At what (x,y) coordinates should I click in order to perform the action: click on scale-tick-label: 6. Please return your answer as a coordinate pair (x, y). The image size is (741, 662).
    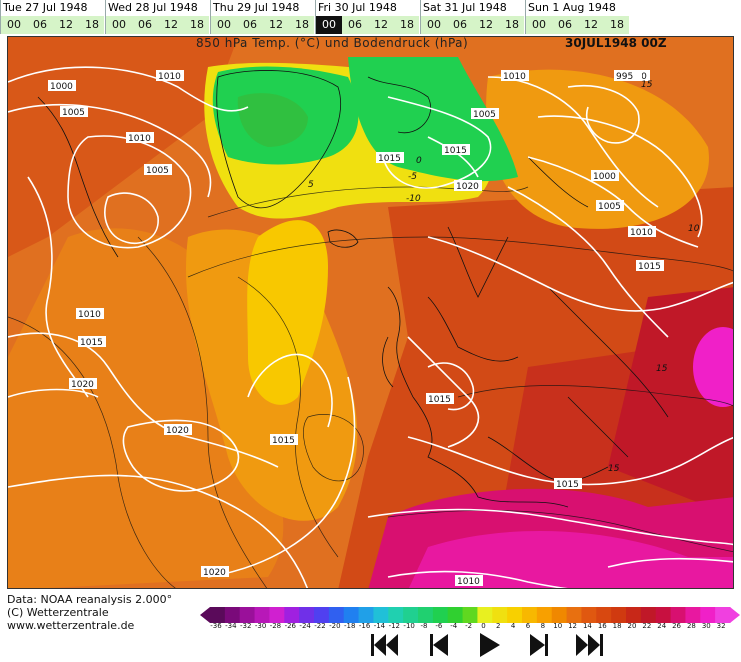
    Looking at the image, I should click on (528, 626).